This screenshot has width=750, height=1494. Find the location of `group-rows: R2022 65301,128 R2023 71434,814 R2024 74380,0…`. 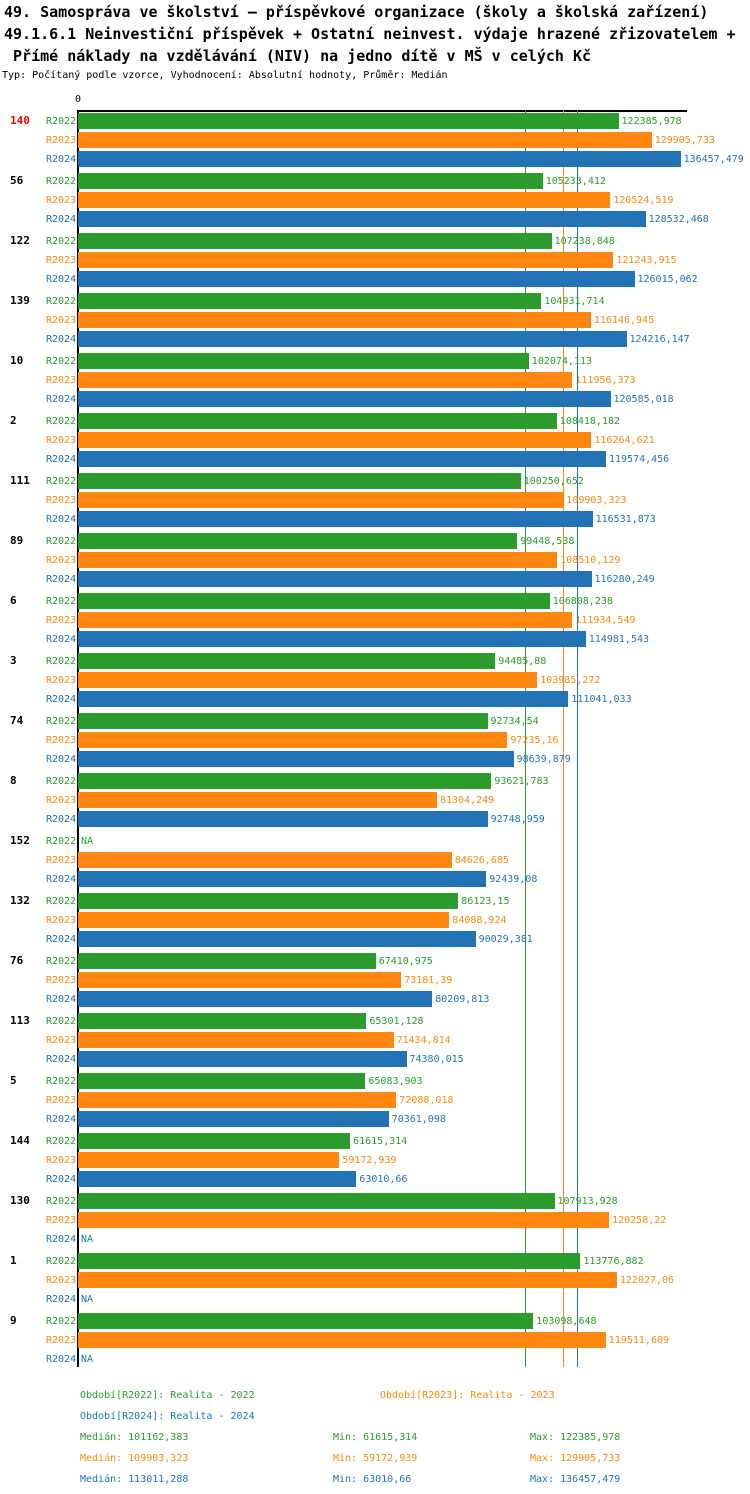

group-rows: R2022 65301,128 R2023 71434,814 R2024 74380,0… is located at coordinates (398, 1040).